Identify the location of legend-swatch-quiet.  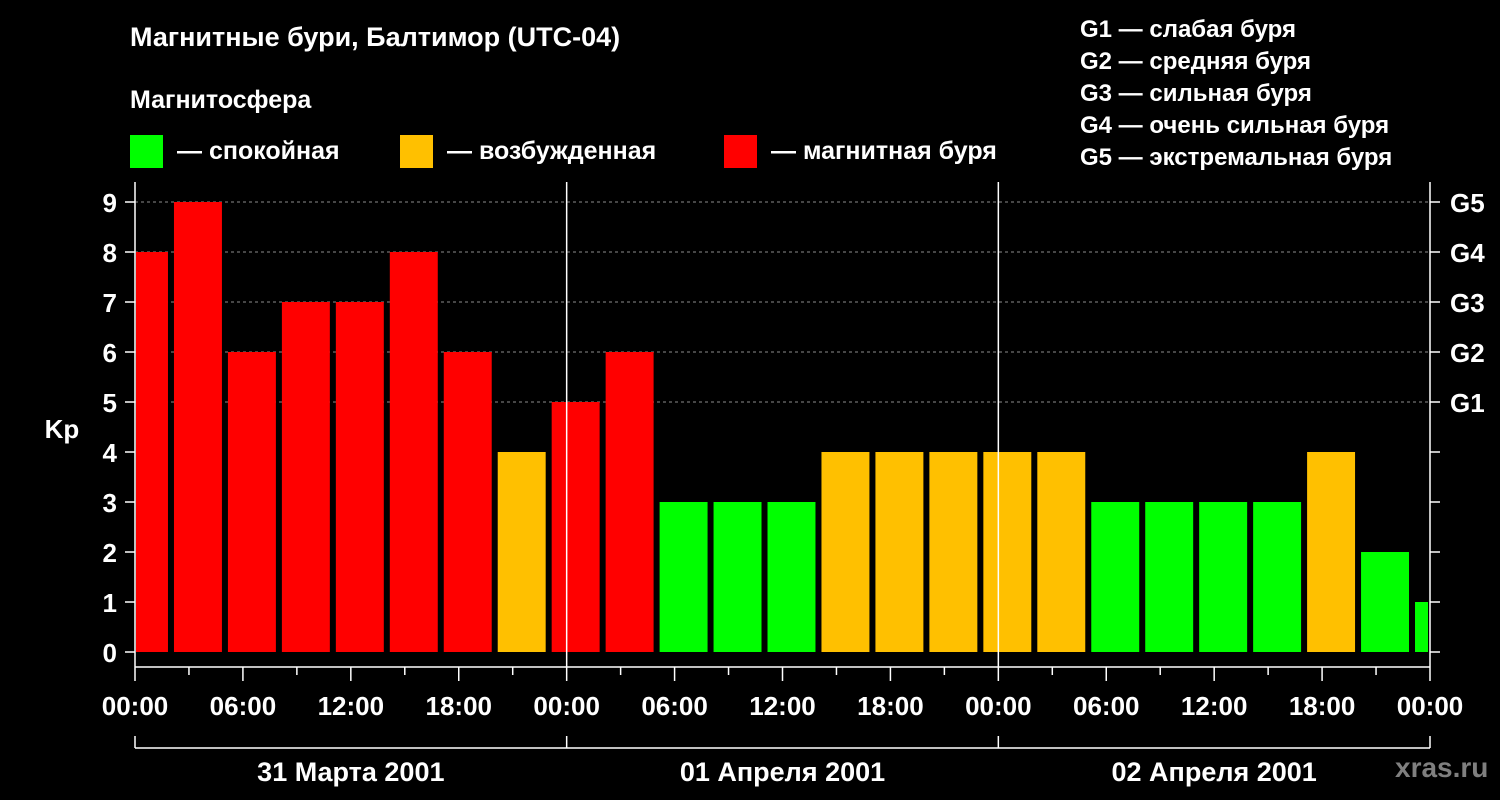
(146, 151).